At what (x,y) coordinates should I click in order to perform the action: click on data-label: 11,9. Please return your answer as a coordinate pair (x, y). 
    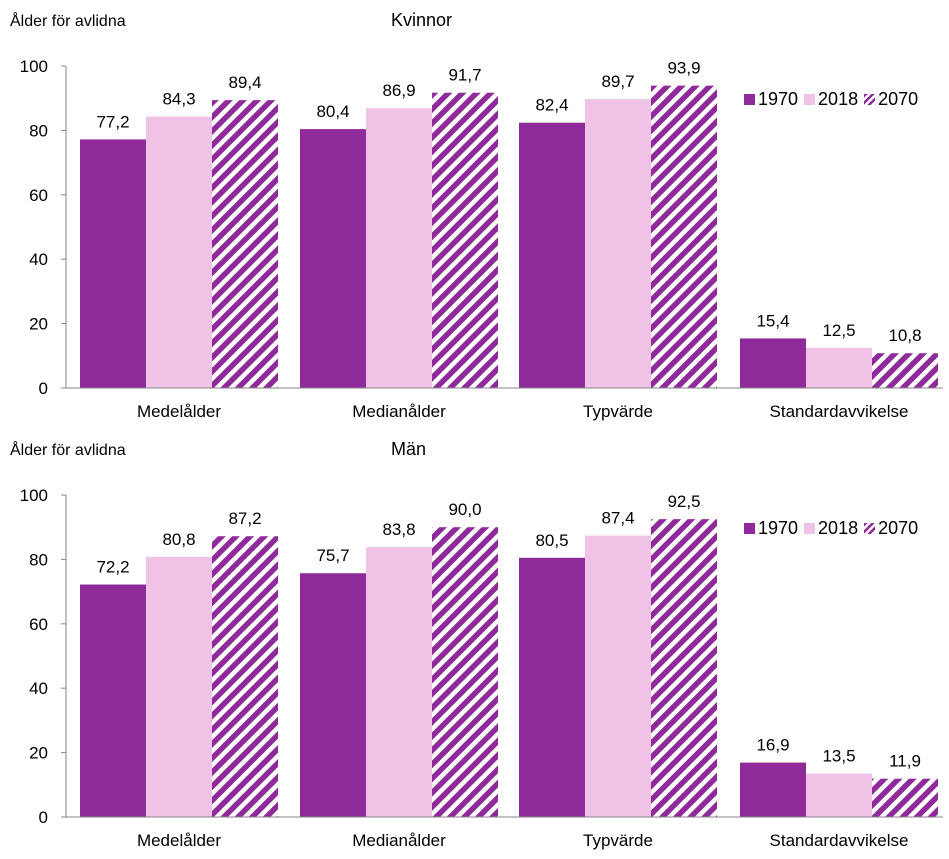
    Looking at the image, I should click on (905, 761).